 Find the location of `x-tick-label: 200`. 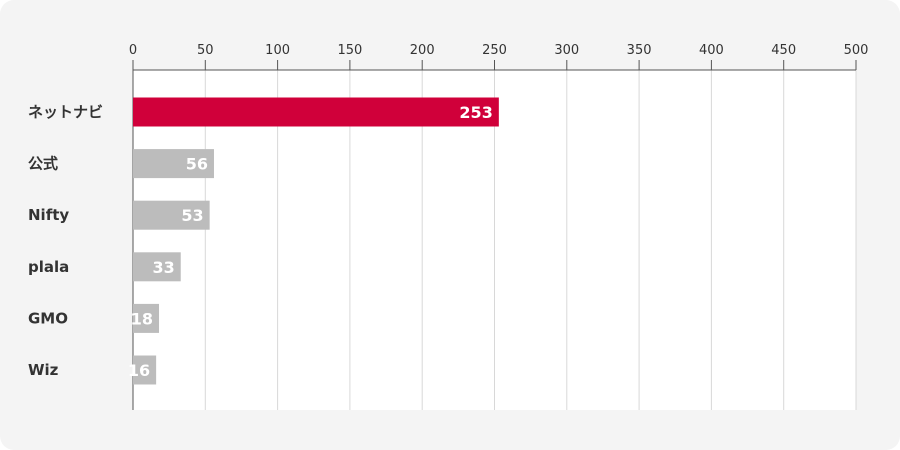

x-tick-label: 200 is located at coordinates (422, 50).